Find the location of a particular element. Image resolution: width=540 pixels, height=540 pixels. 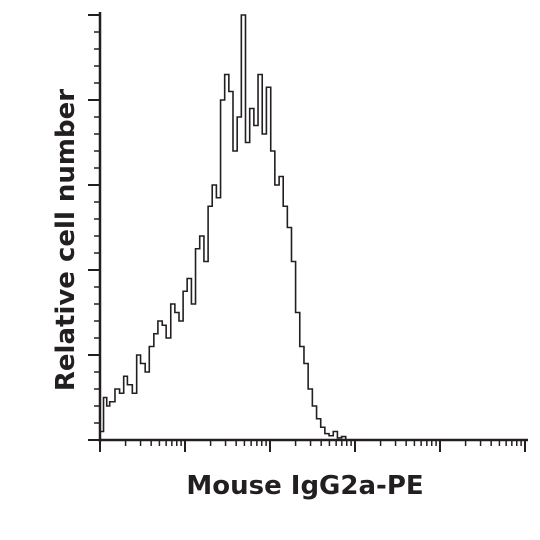

x-axis-title: Mouse IgG2a-PE is located at coordinates (304, 486).